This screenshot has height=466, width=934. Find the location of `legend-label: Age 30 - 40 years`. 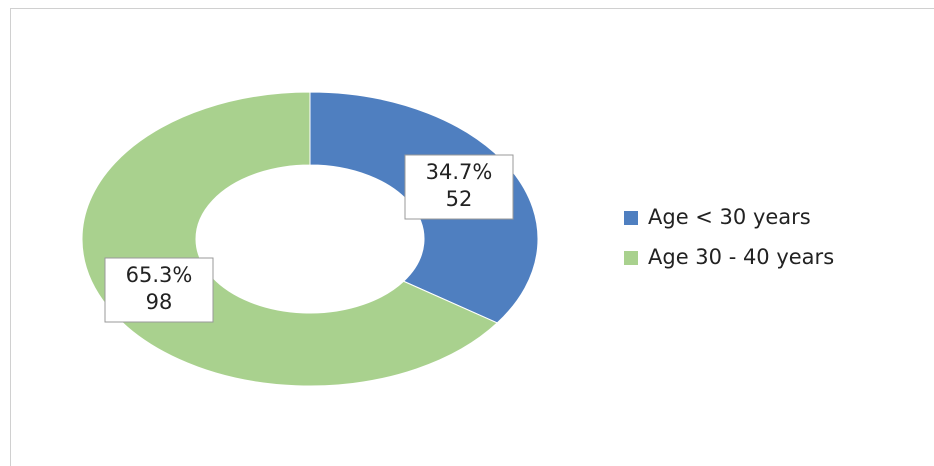

legend-label: Age 30 - 40 years is located at coordinates (741, 257).